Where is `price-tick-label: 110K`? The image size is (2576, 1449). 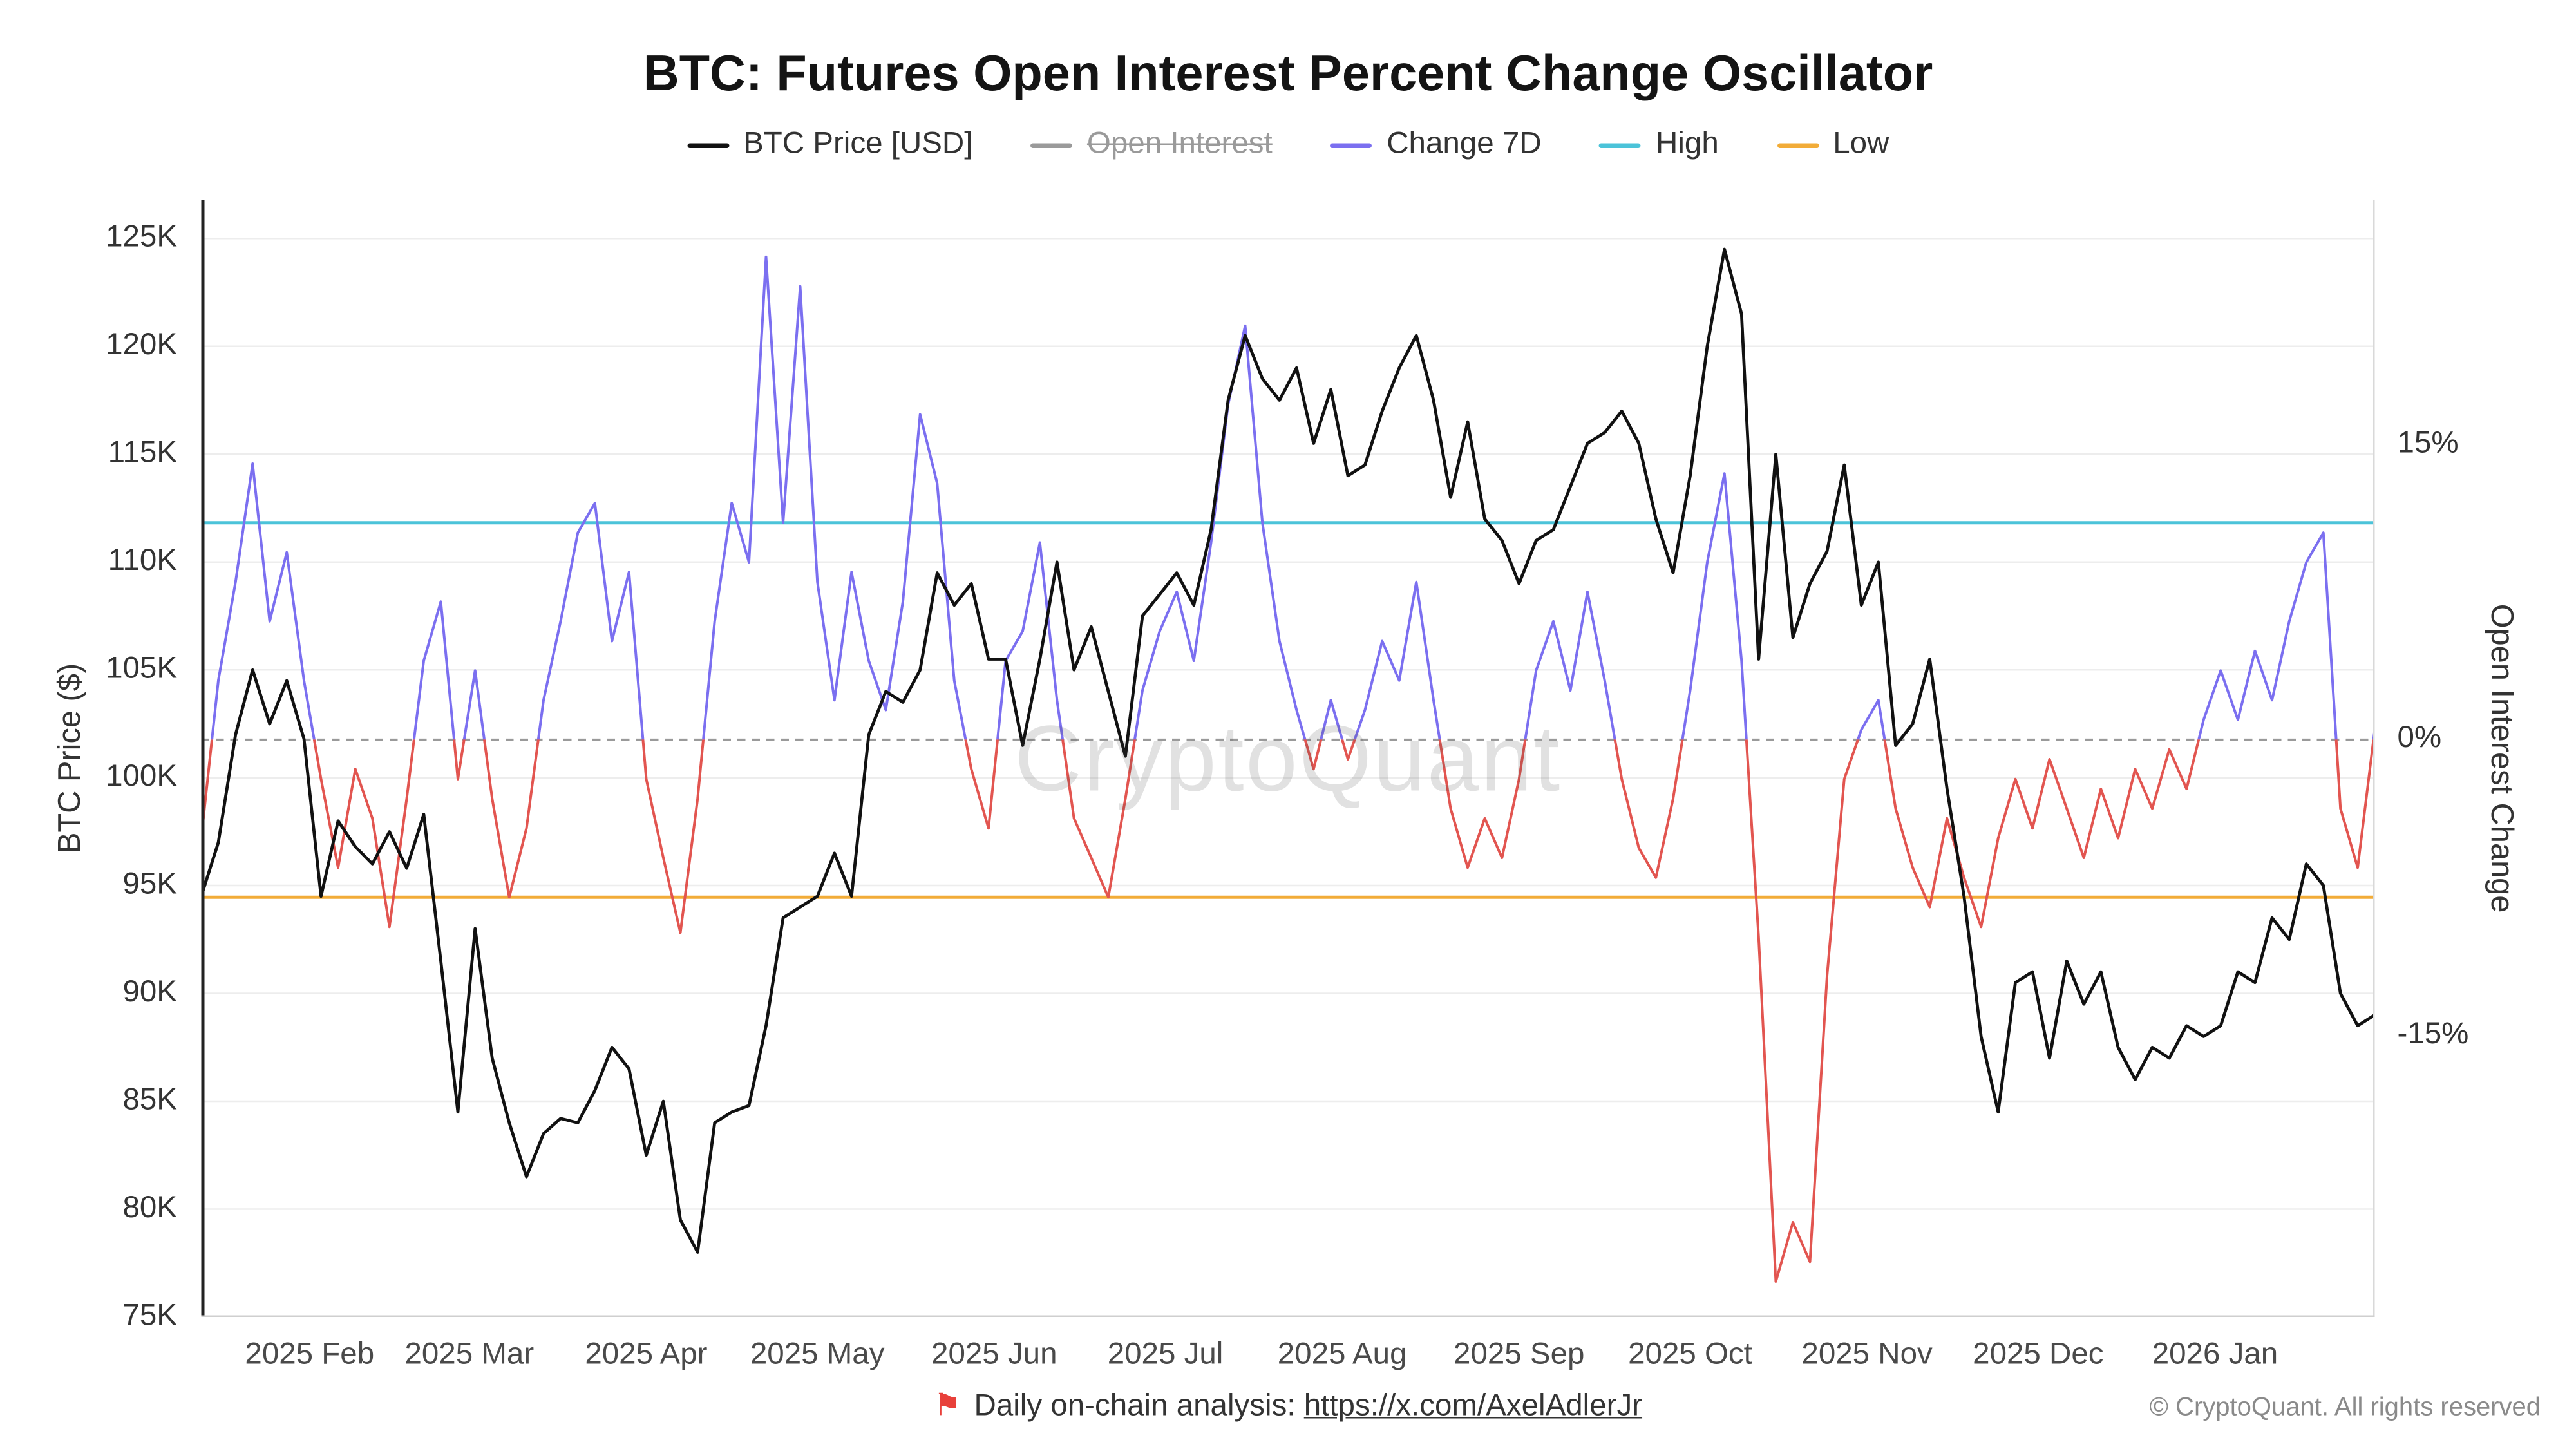 price-tick-label: 110K is located at coordinates (143, 561).